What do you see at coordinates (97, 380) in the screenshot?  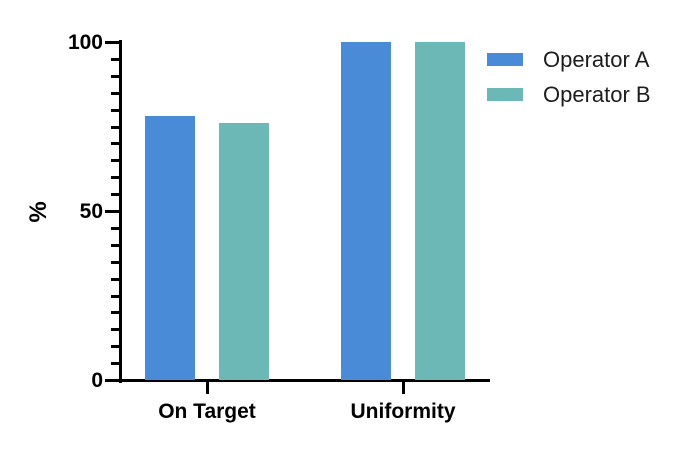 I see `y-tick-label-0: 0` at bounding box center [97, 380].